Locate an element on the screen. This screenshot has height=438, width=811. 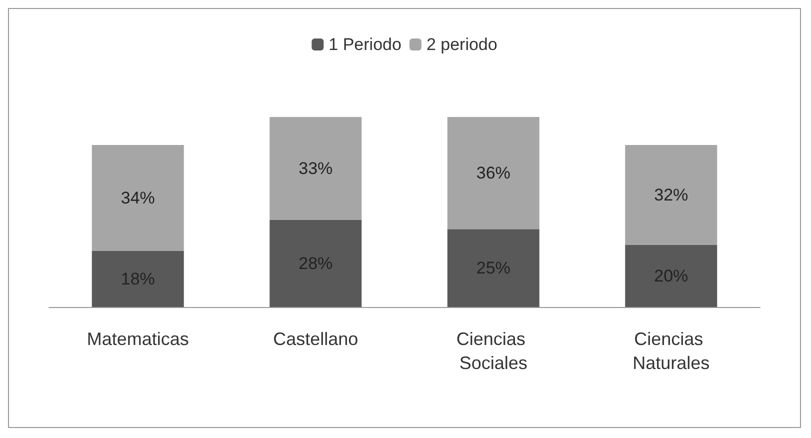
legend-label: 1 Periodo is located at coordinates (365, 44).